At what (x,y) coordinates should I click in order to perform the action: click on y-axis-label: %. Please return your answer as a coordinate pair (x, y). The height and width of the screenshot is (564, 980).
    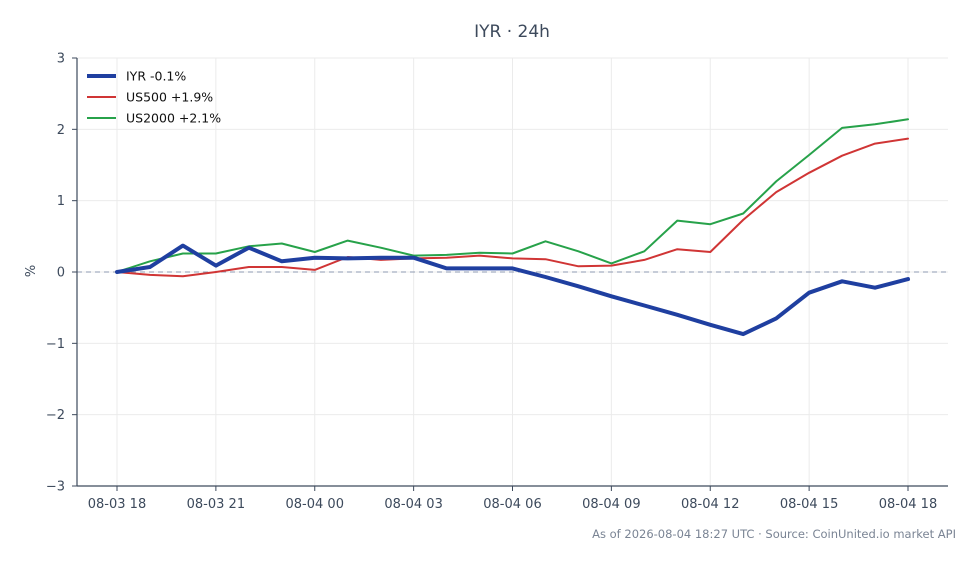
    Looking at the image, I should click on (31, 271).